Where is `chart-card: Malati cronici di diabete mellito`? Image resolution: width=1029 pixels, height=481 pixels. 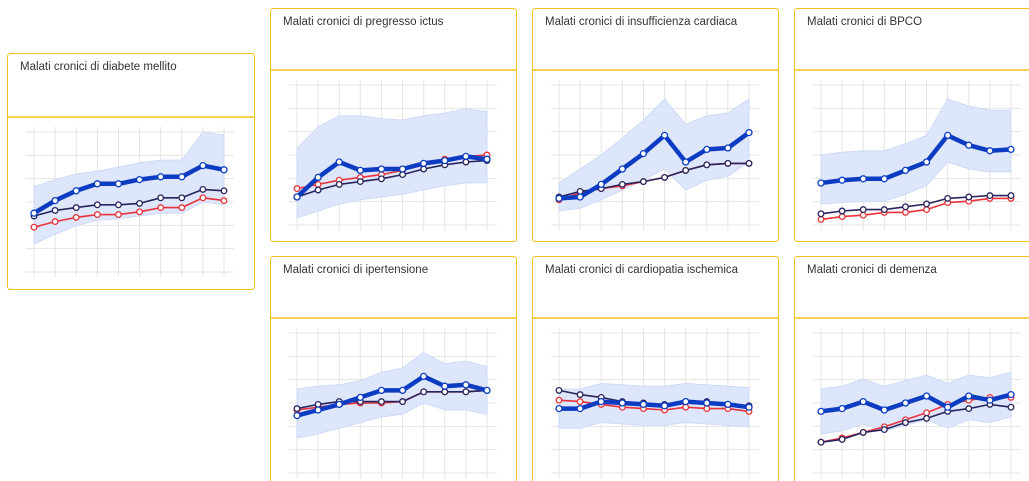 chart-card: Malati cronici di diabete mellito is located at coordinates (131, 171).